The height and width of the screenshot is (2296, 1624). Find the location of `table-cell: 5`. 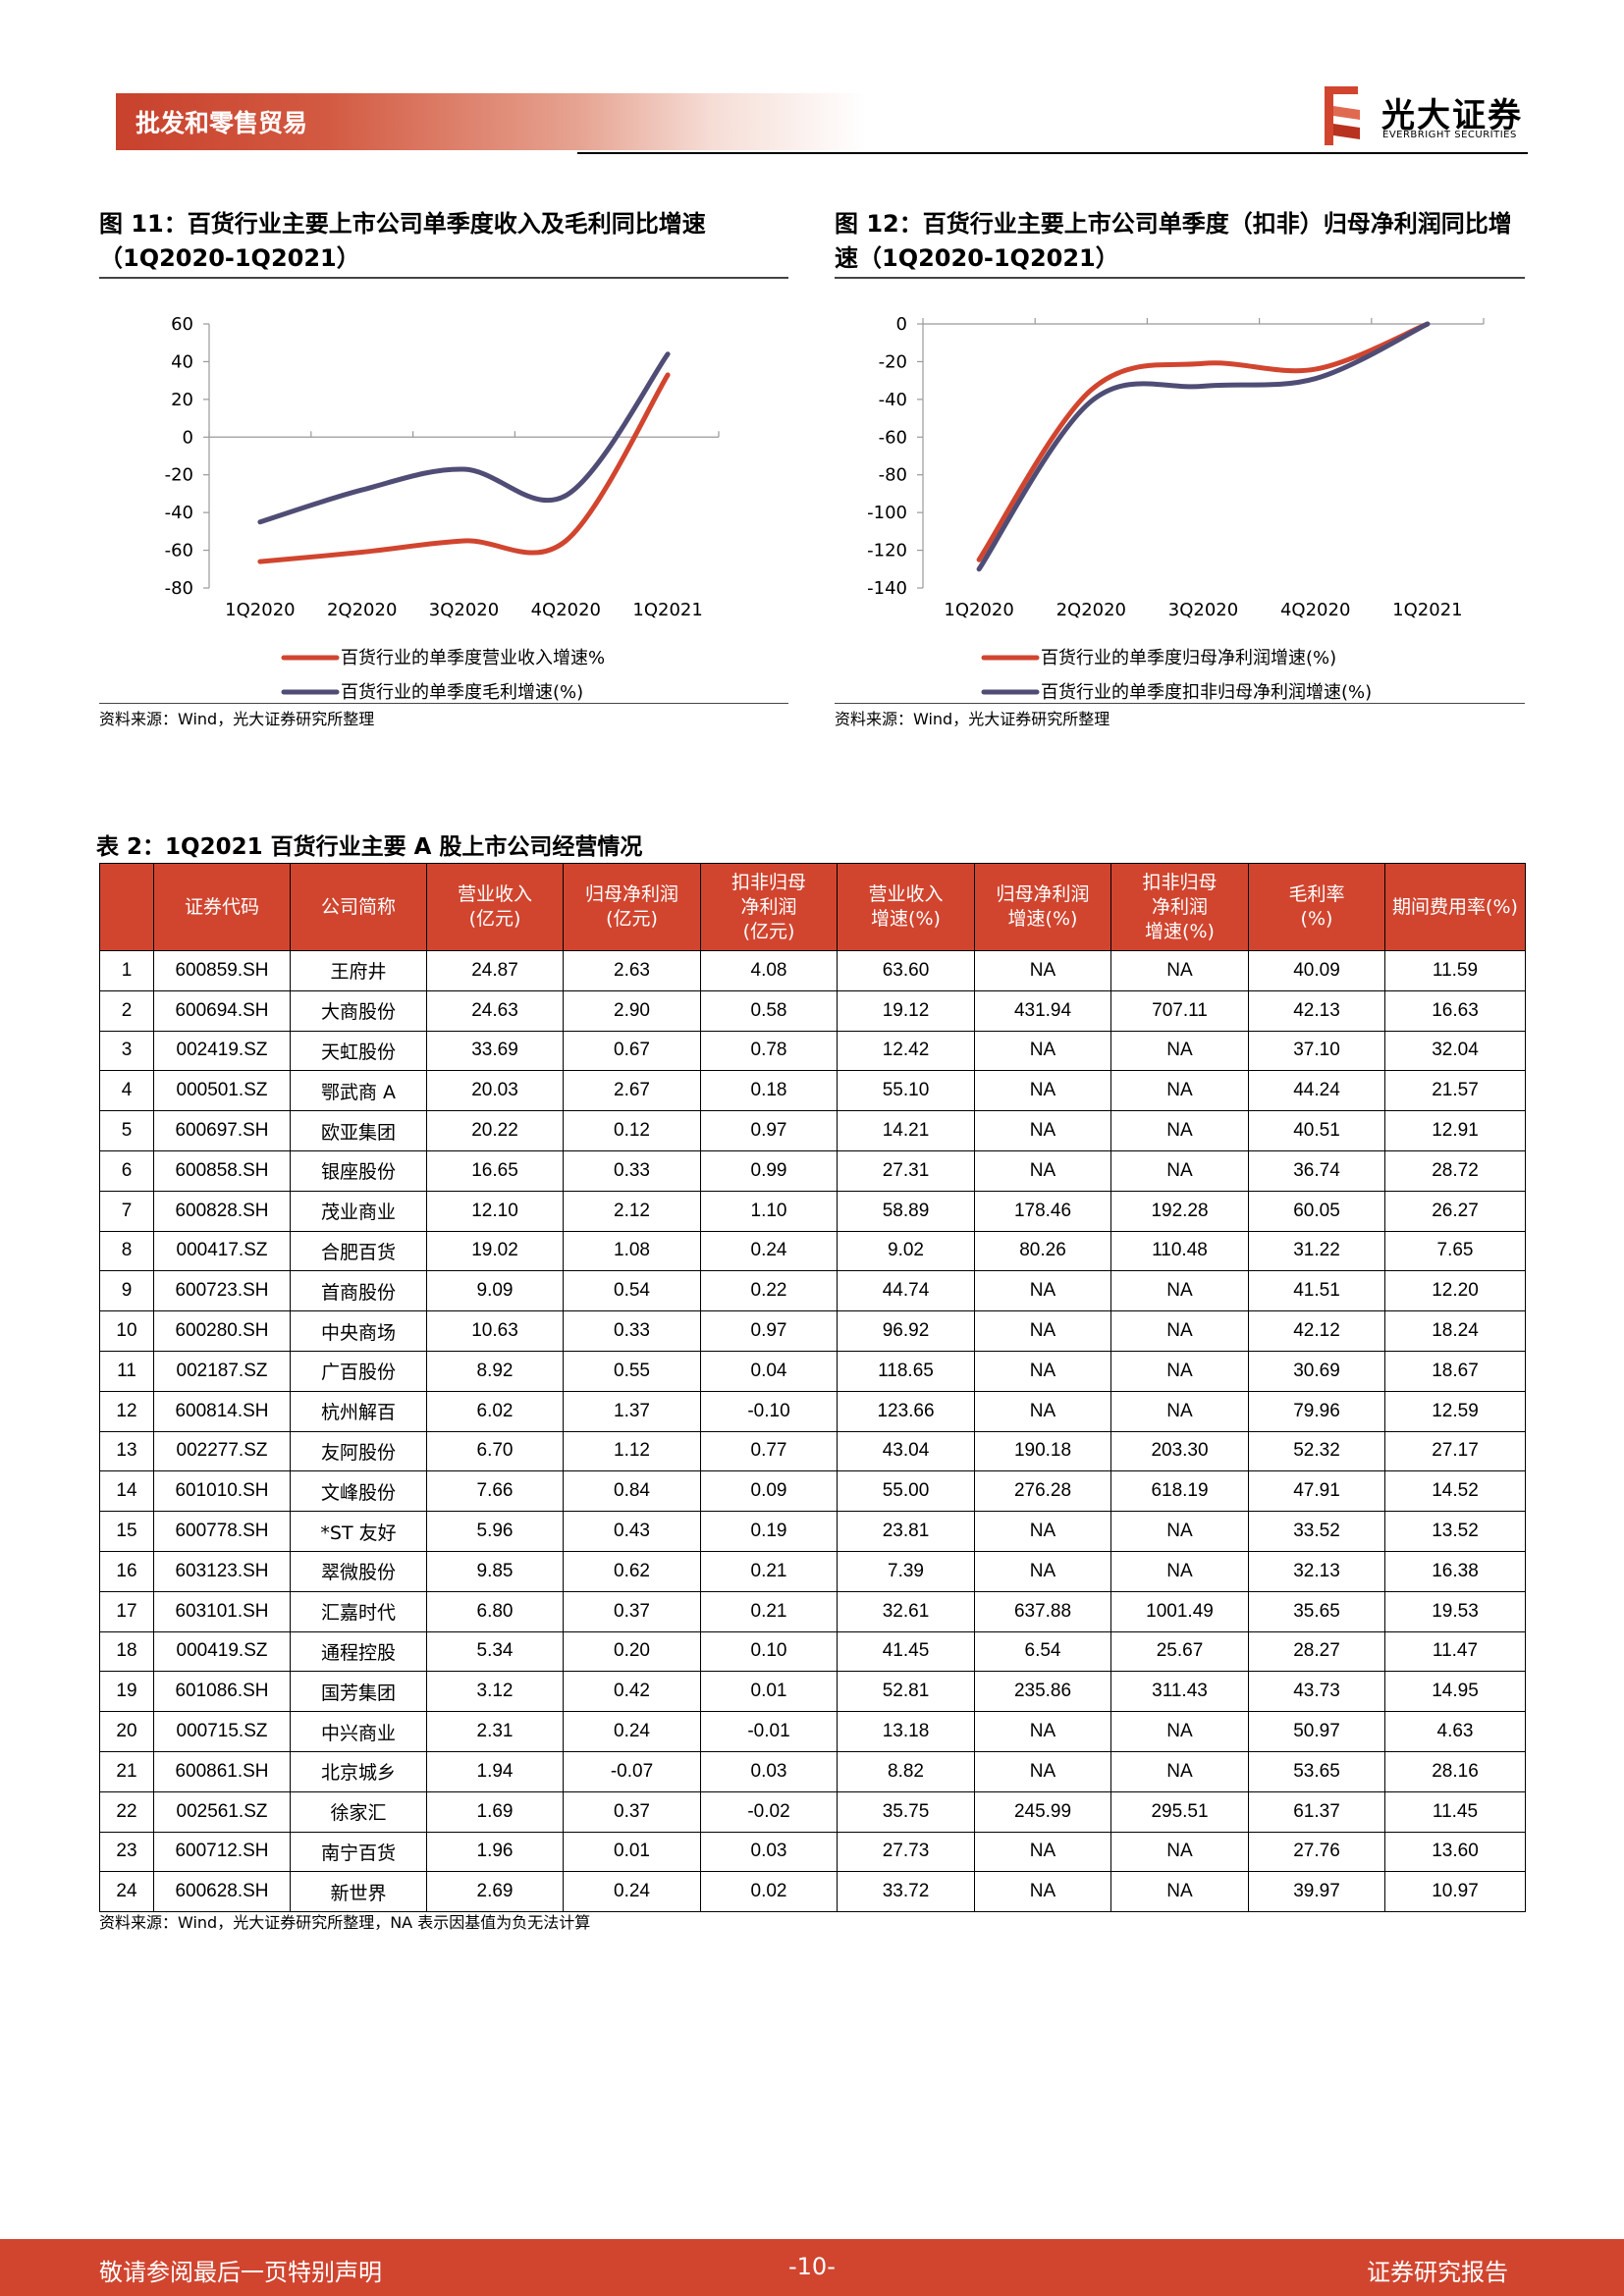

table-cell: 5 is located at coordinates (126, 1130).